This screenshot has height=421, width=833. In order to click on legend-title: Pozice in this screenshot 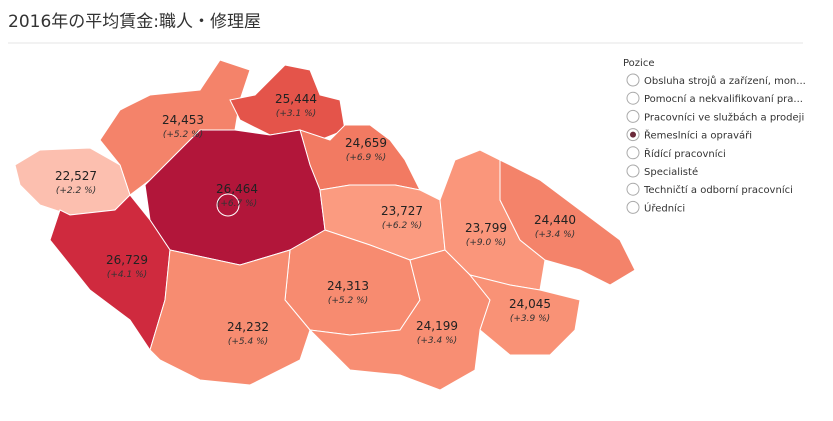, I will do `click(638, 63)`.